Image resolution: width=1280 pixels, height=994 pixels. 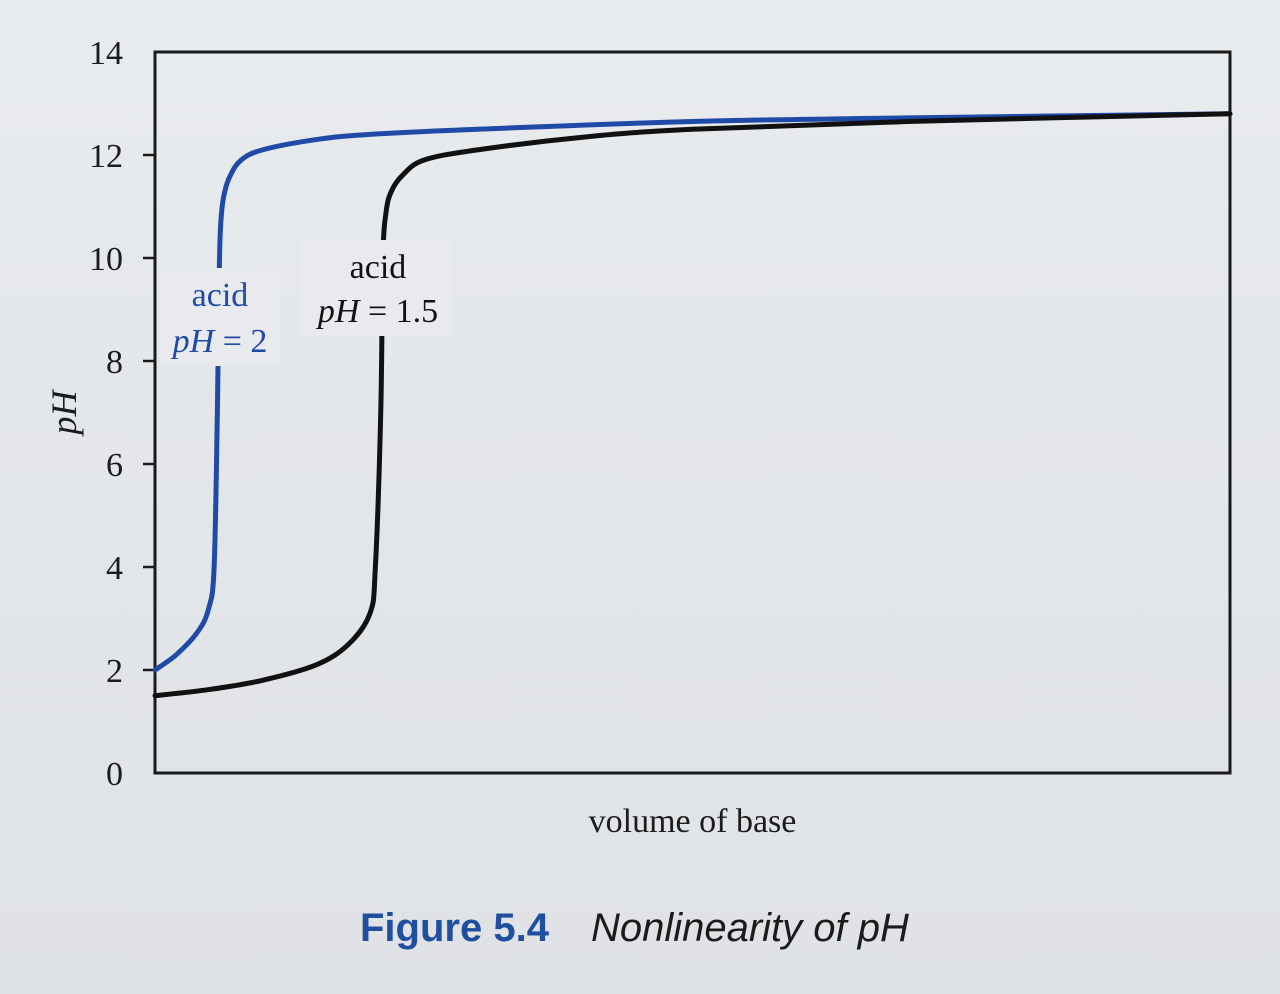 I want to click on y-tick-label: 6, so click(x=114, y=465).